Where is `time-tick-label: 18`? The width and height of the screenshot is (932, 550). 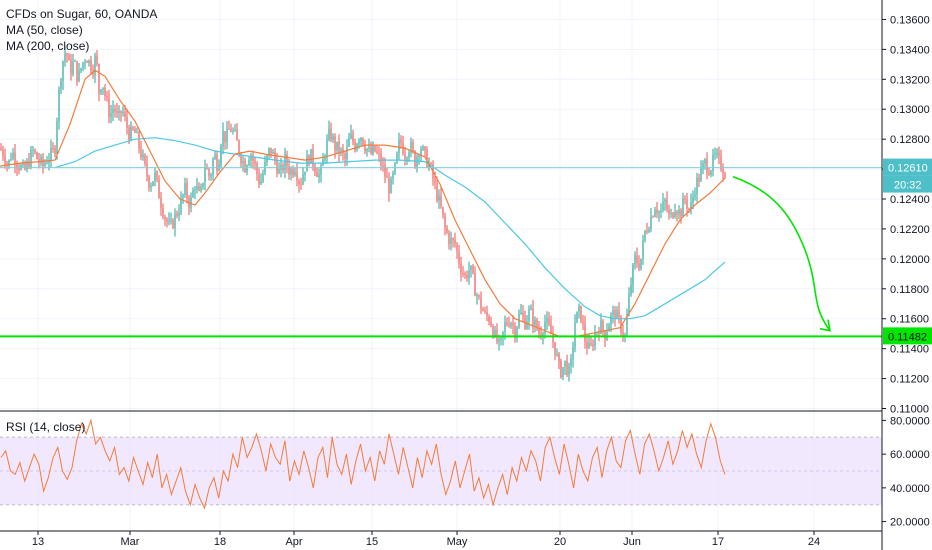 time-tick-label: 18 is located at coordinates (220, 542).